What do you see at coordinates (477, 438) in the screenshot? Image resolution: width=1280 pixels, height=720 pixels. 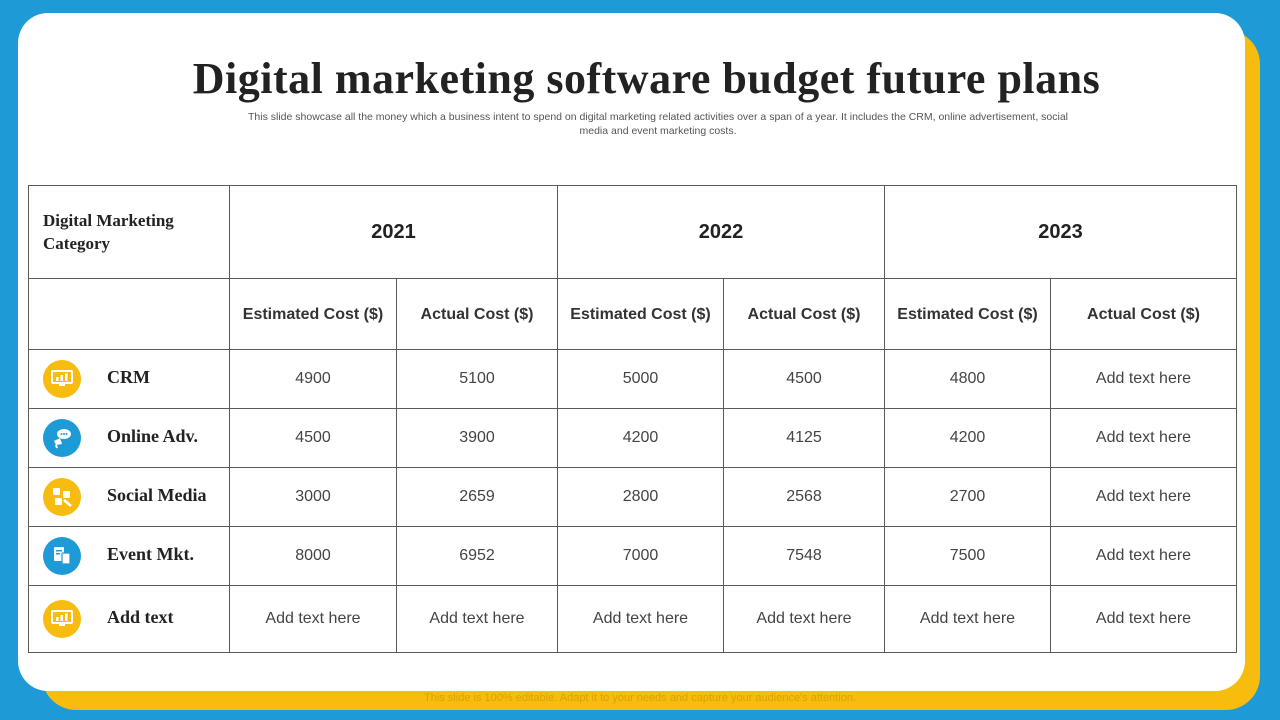 I see `table-cell: 3900` at bounding box center [477, 438].